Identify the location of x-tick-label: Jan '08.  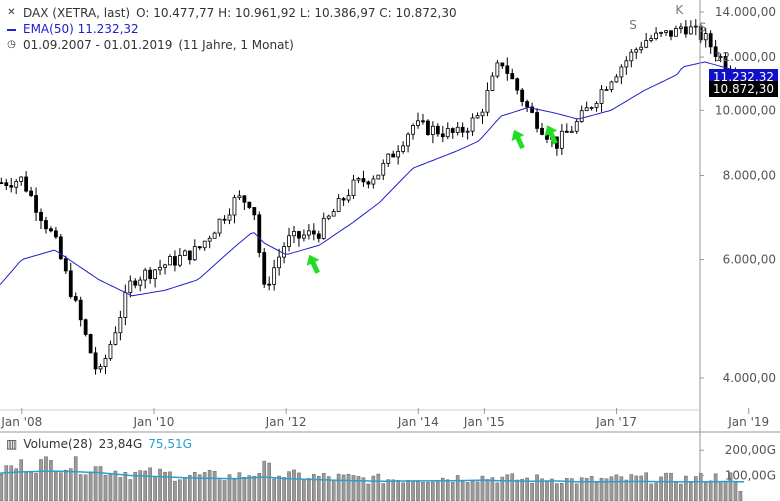
(21, 422).